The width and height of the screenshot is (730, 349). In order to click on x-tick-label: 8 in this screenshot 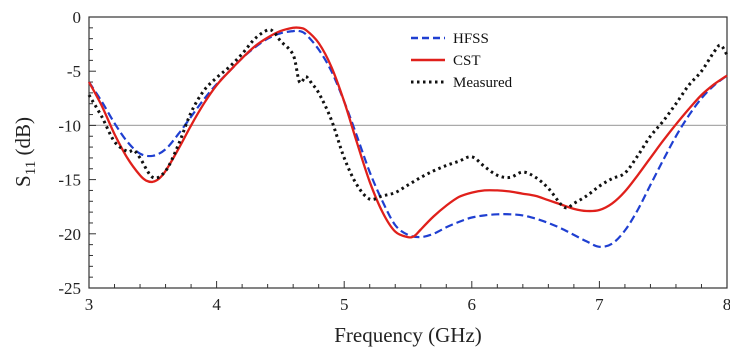, I will do `click(726, 304)`.